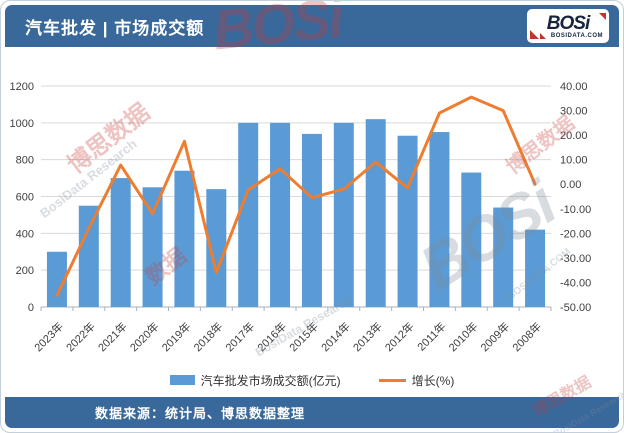  I want to click on x-axis-label: 2019年, so click(176, 336).